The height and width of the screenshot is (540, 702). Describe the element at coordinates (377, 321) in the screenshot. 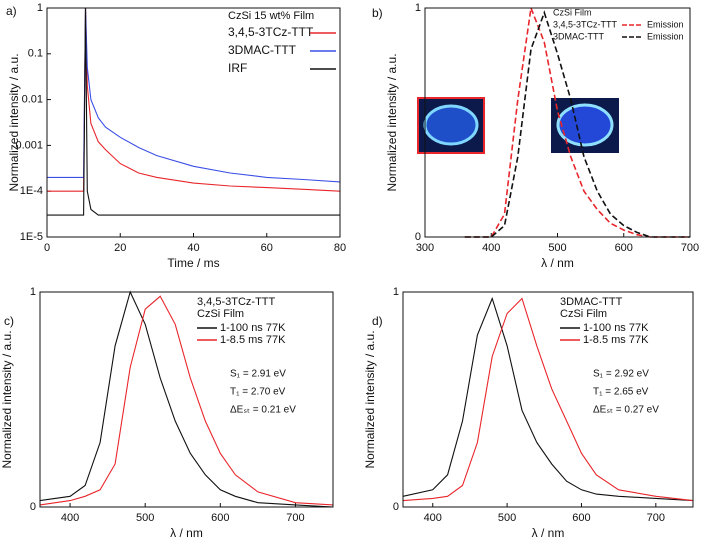

I see `panel-label: d)` at that location.